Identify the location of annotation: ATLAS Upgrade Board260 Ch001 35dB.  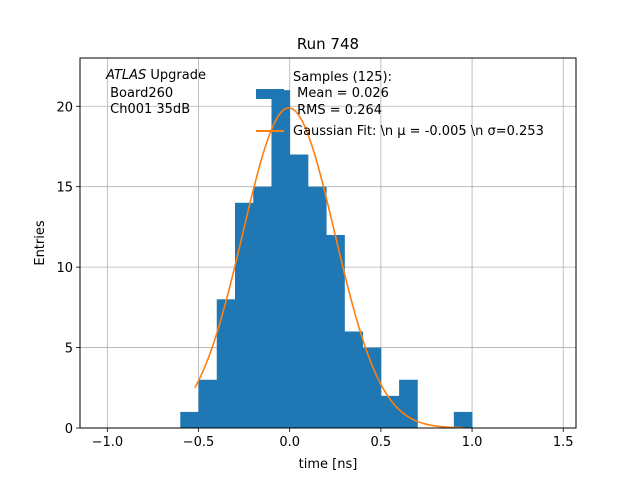
(155, 92).